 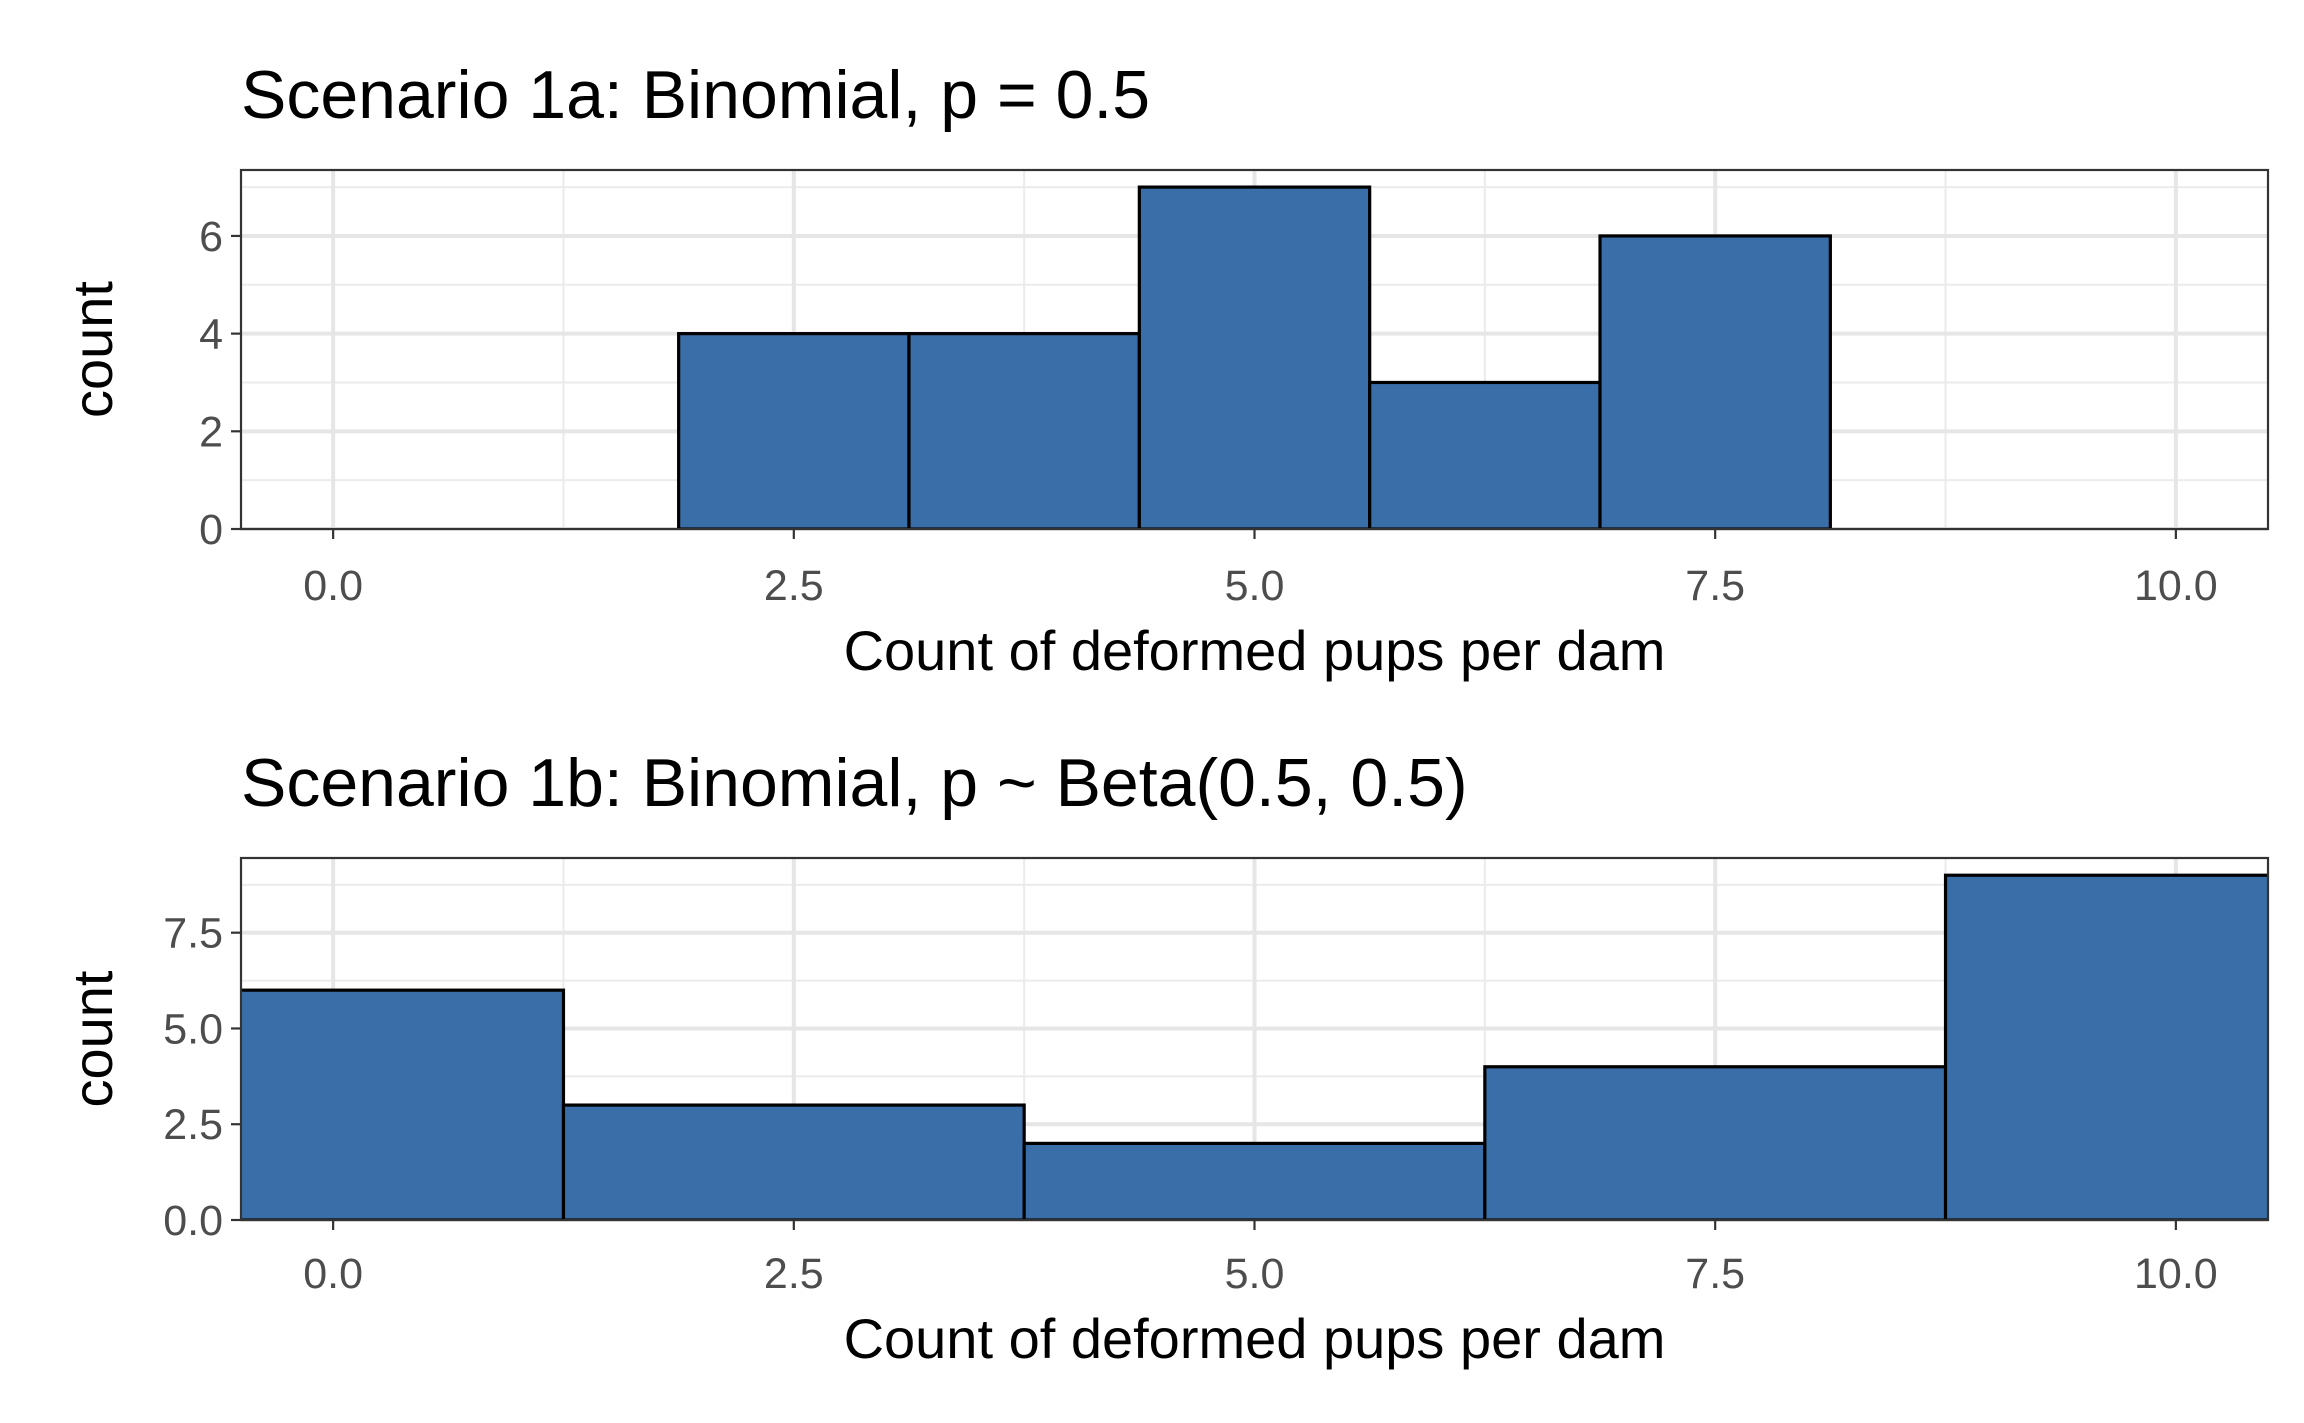 What do you see at coordinates (193, 1221) in the screenshot?
I see `y-tick-label: 0.0` at bounding box center [193, 1221].